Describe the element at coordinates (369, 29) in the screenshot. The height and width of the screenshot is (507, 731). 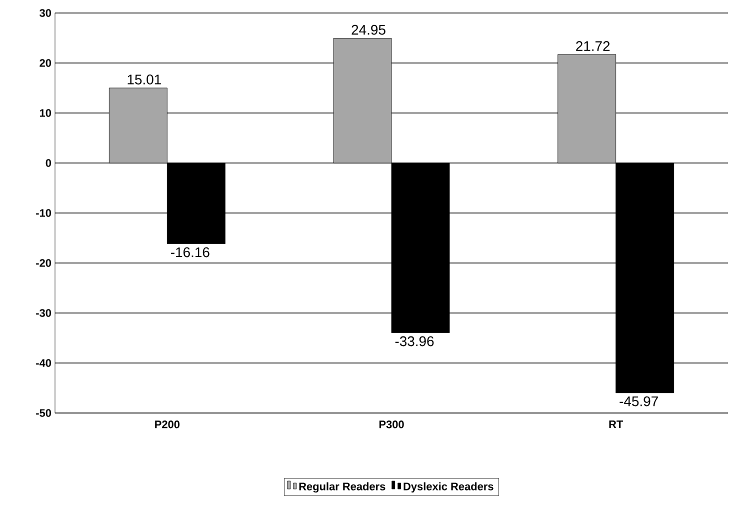
I see `data-label: 24.95` at that location.